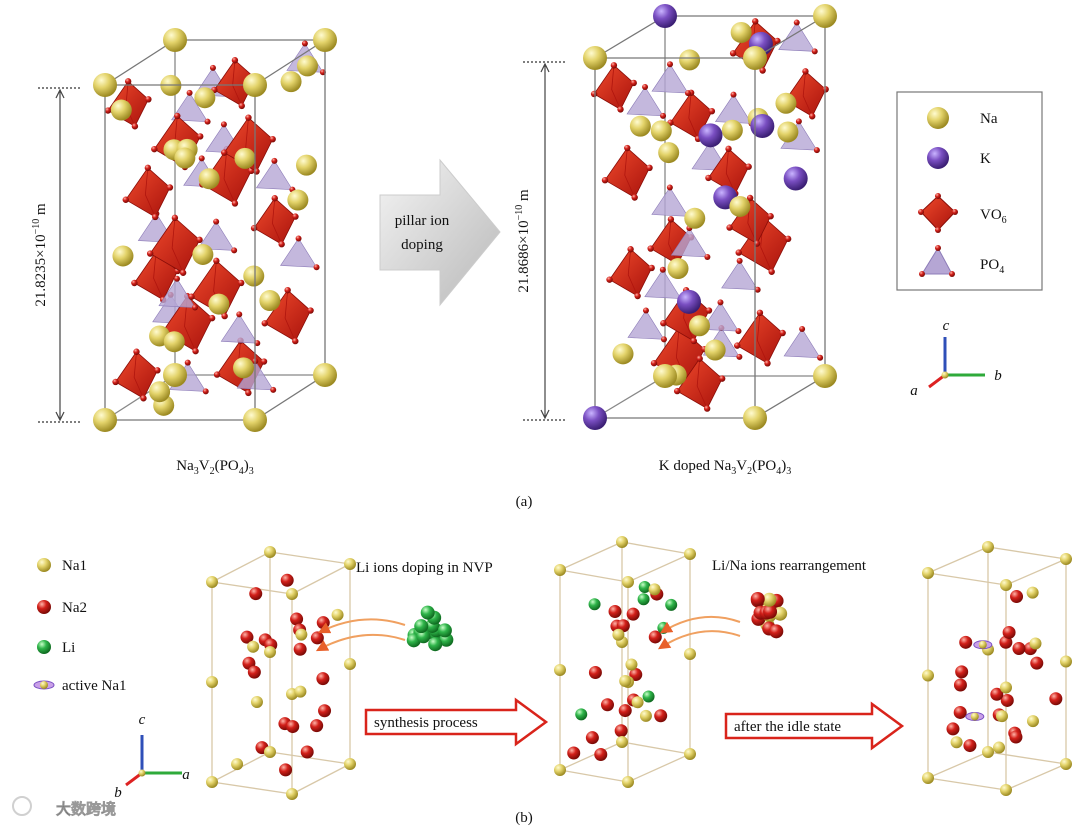  What do you see at coordinates (215, 467) in the screenshot?
I see `formula-left: Na3V2(PO4)3` at bounding box center [215, 467].